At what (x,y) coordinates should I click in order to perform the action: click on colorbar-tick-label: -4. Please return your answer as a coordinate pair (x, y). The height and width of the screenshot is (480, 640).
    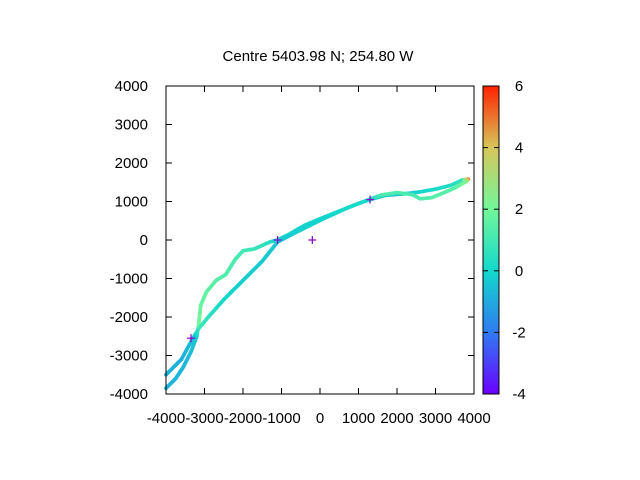
    Looking at the image, I should click on (518, 394).